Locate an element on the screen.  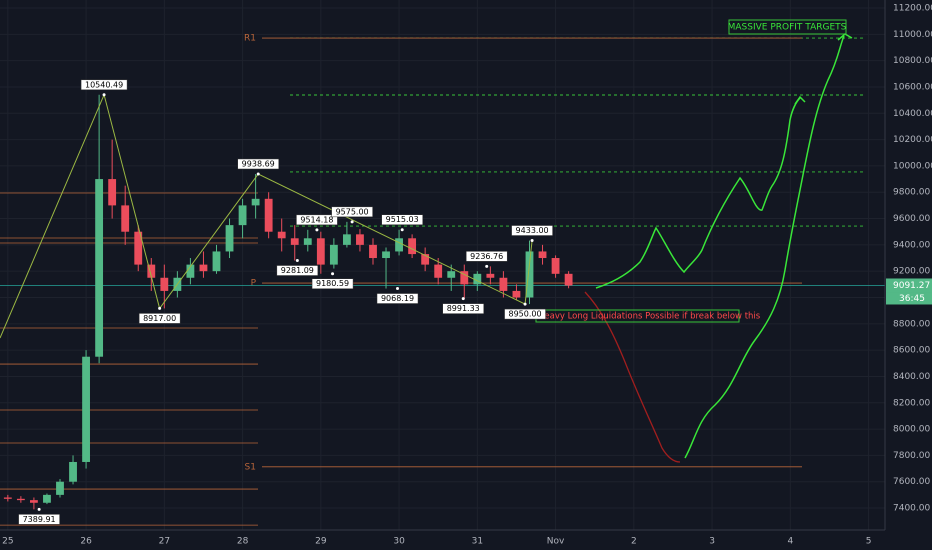
annotation-label: 9515.03 is located at coordinates (402, 219).